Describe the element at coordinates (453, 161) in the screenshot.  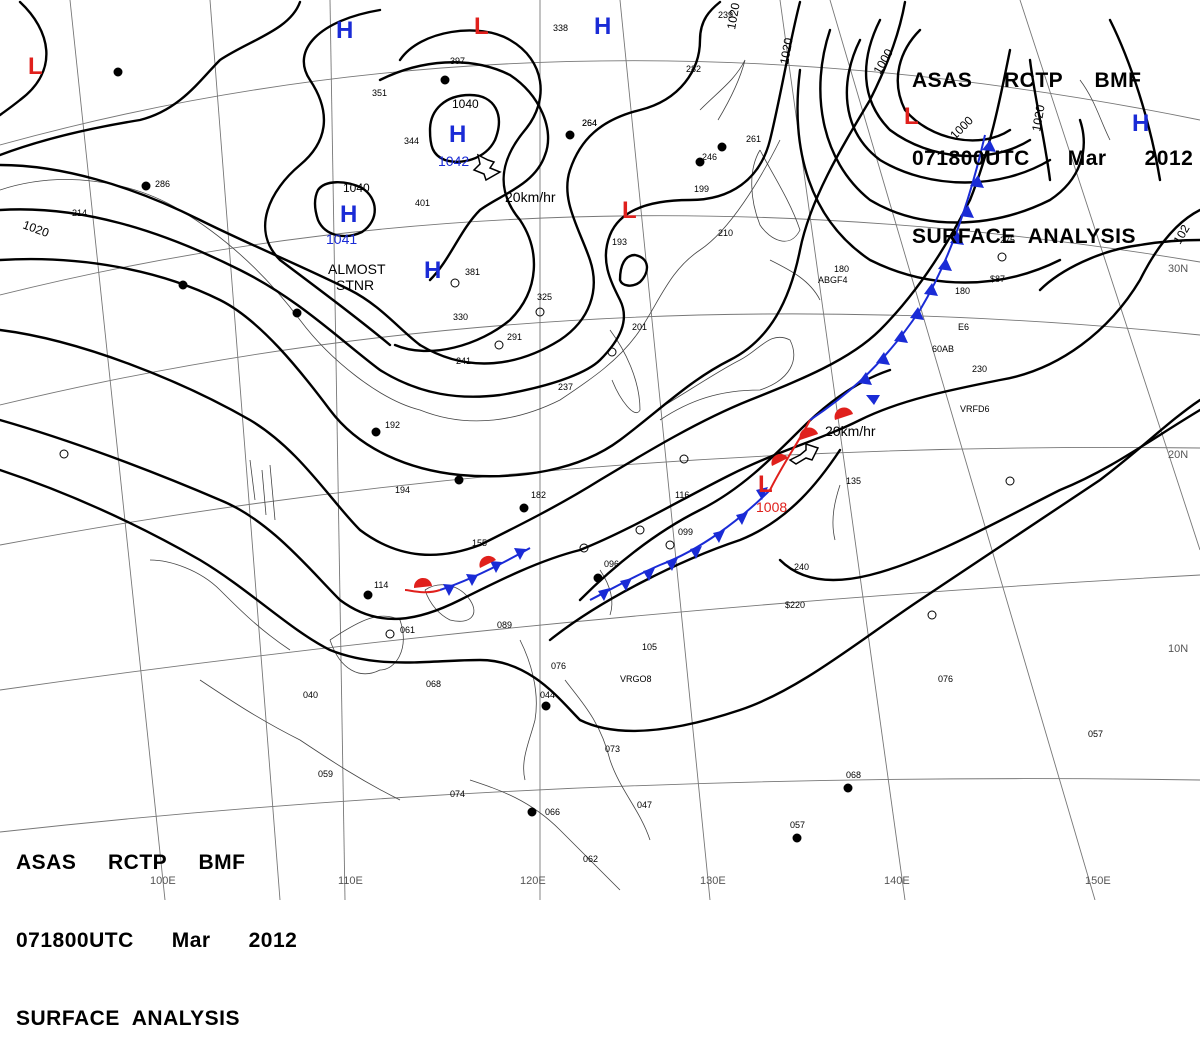
I see `central-pressure: 1042` at that location.